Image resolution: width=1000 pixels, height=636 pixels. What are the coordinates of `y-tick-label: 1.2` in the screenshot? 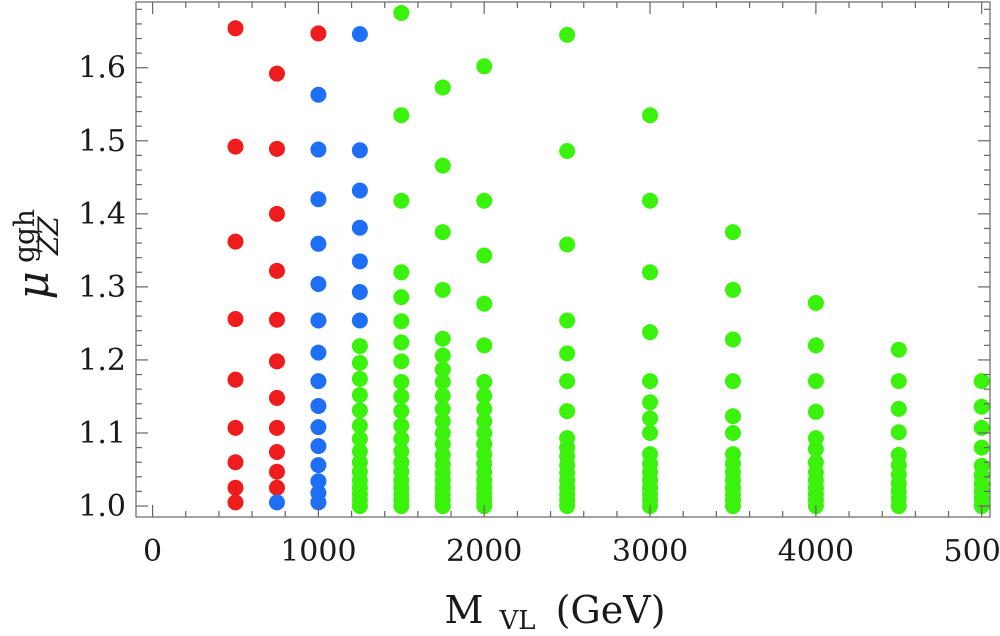 It's located at (102, 360).